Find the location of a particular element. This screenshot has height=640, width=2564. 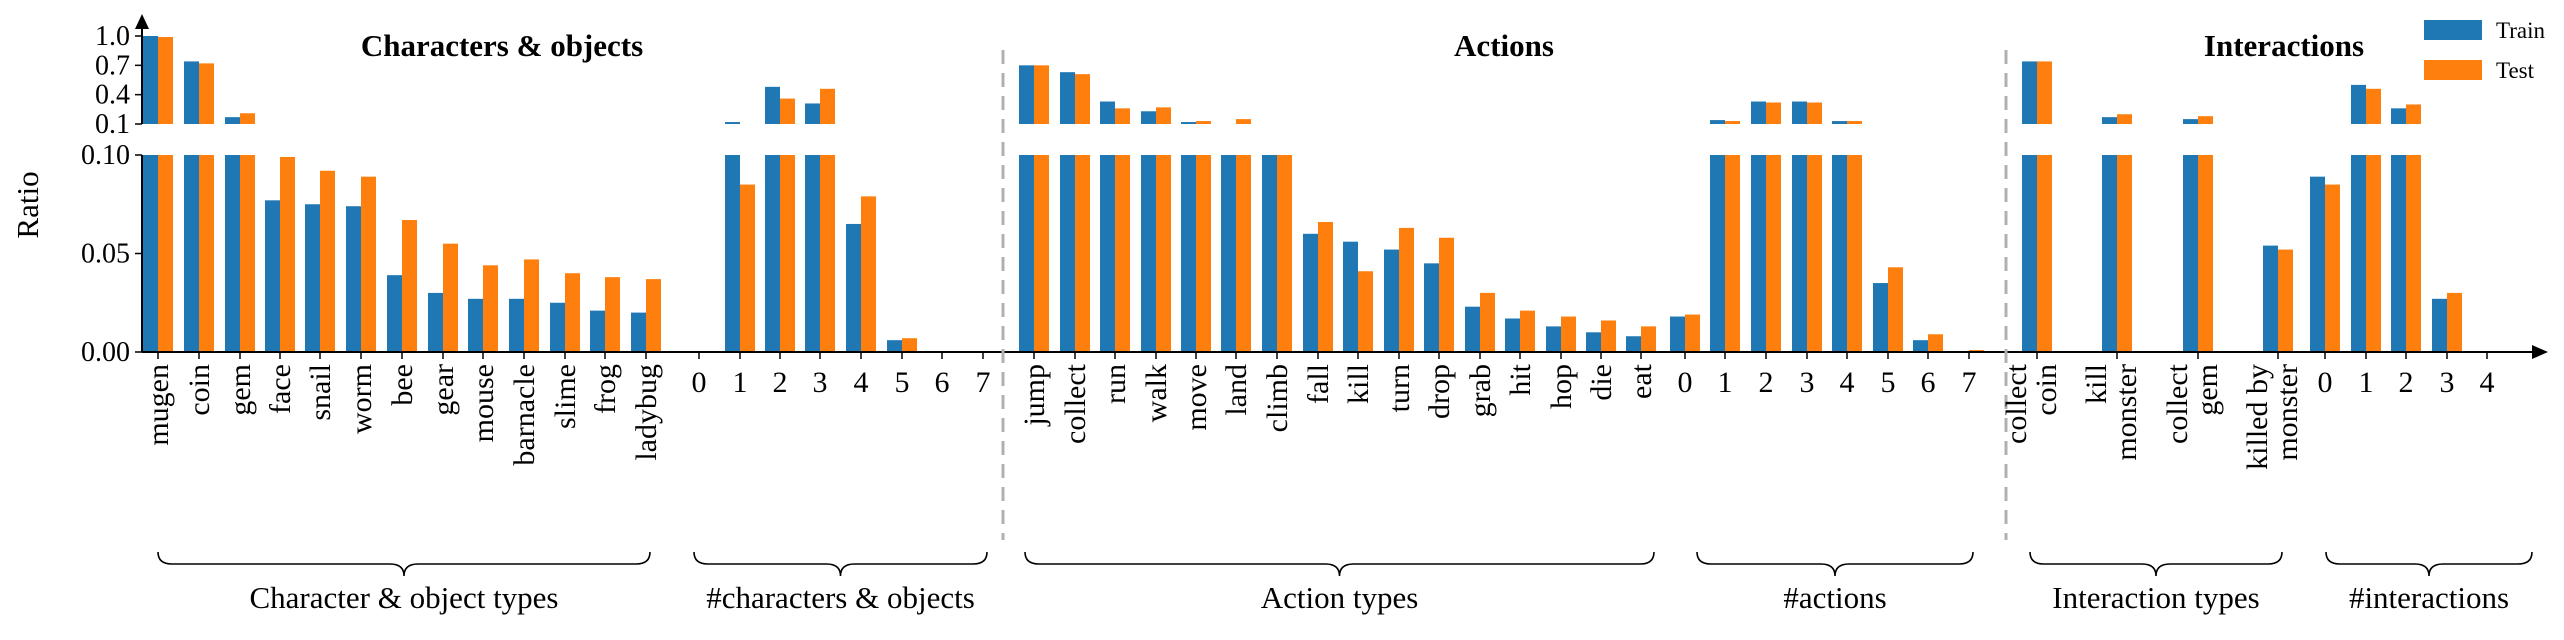

bar-train-3-1-lower is located at coordinates (1717, 253).